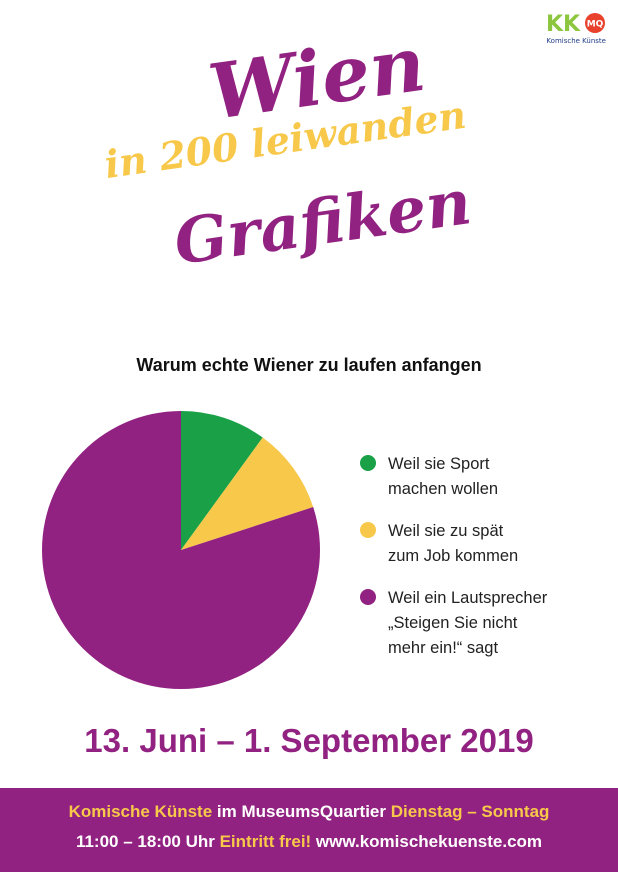  I want to click on logo-text: Komische Künste, so click(576, 41).